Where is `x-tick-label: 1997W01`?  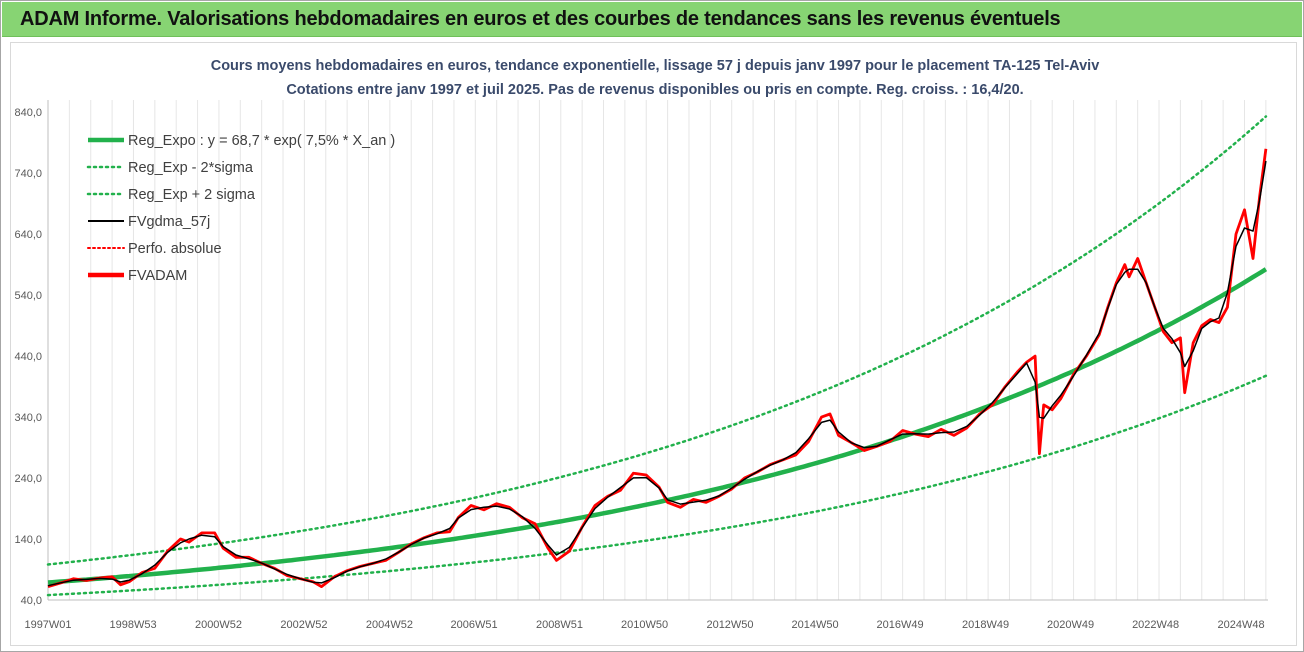
x-tick-label: 1997W01 is located at coordinates (47, 625).